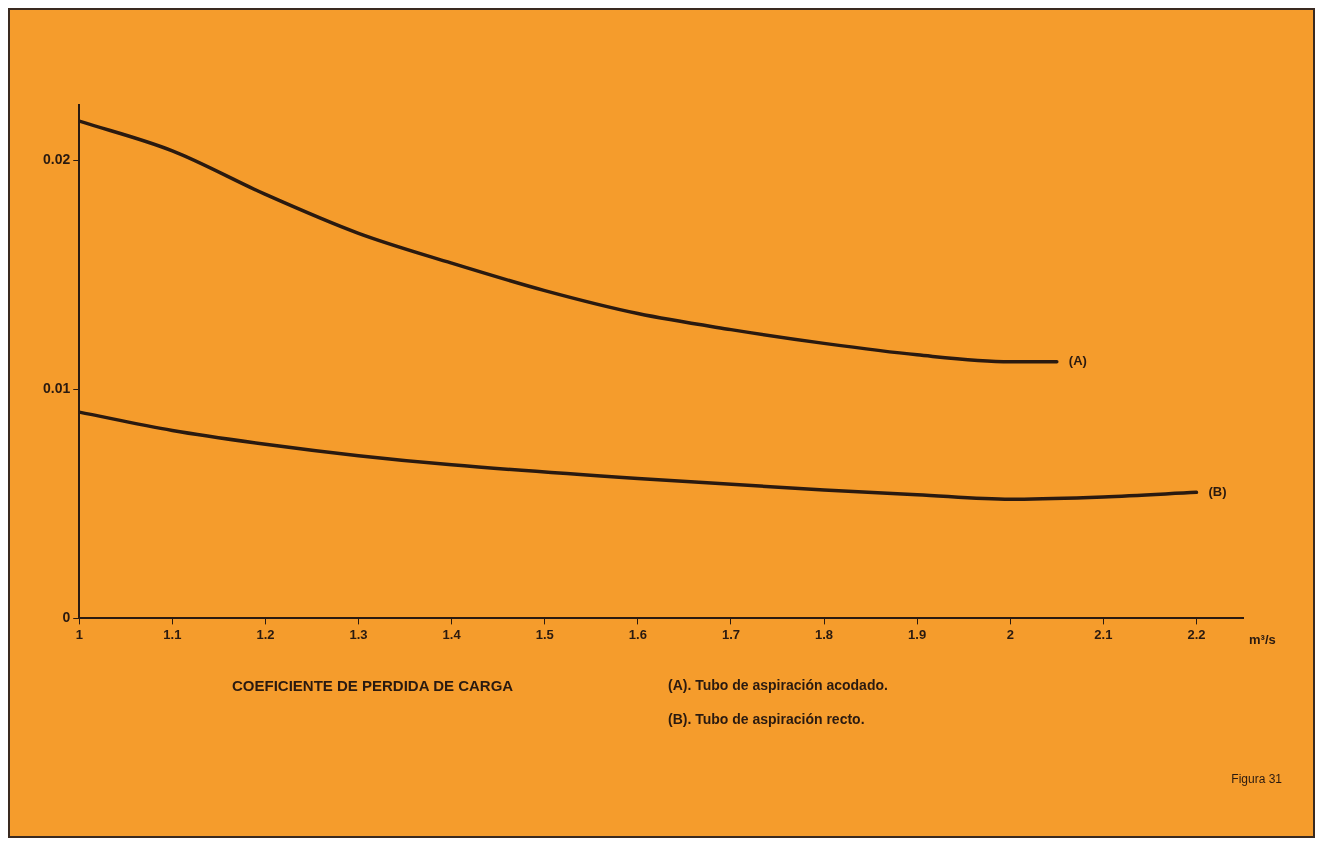 Image resolution: width=1323 pixels, height=846 pixels. Describe the element at coordinates (373, 685) in the screenshot. I see `text: COEFICIENTE DE PERDIDA DE CARGA` at that location.